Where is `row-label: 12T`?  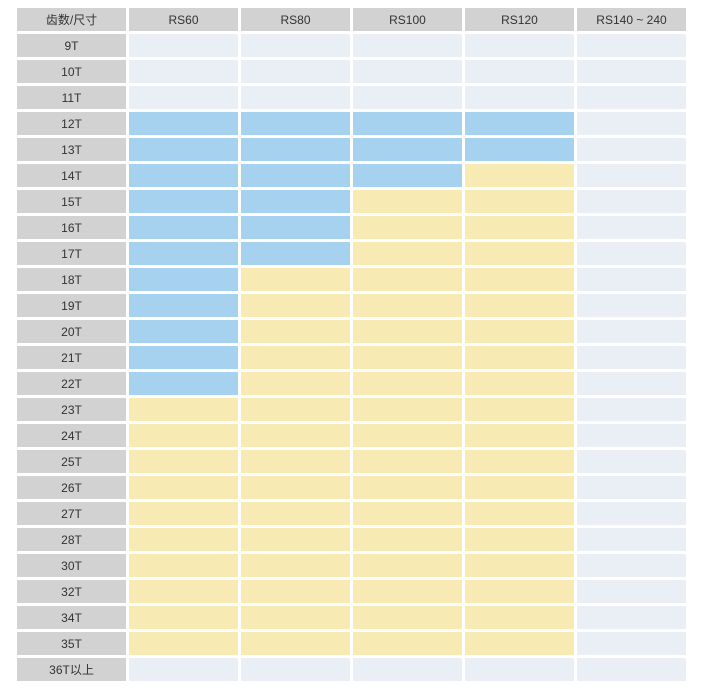
row-label: 12T is located at coordinates (71, 123).